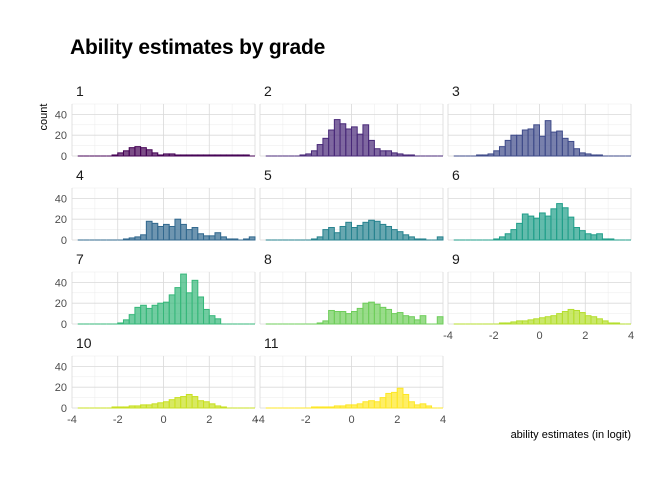  What do you see at coordinates (351, 288) in the screenshot?
I see `facet-panel-8: 8` at bounding box center [351, 288].